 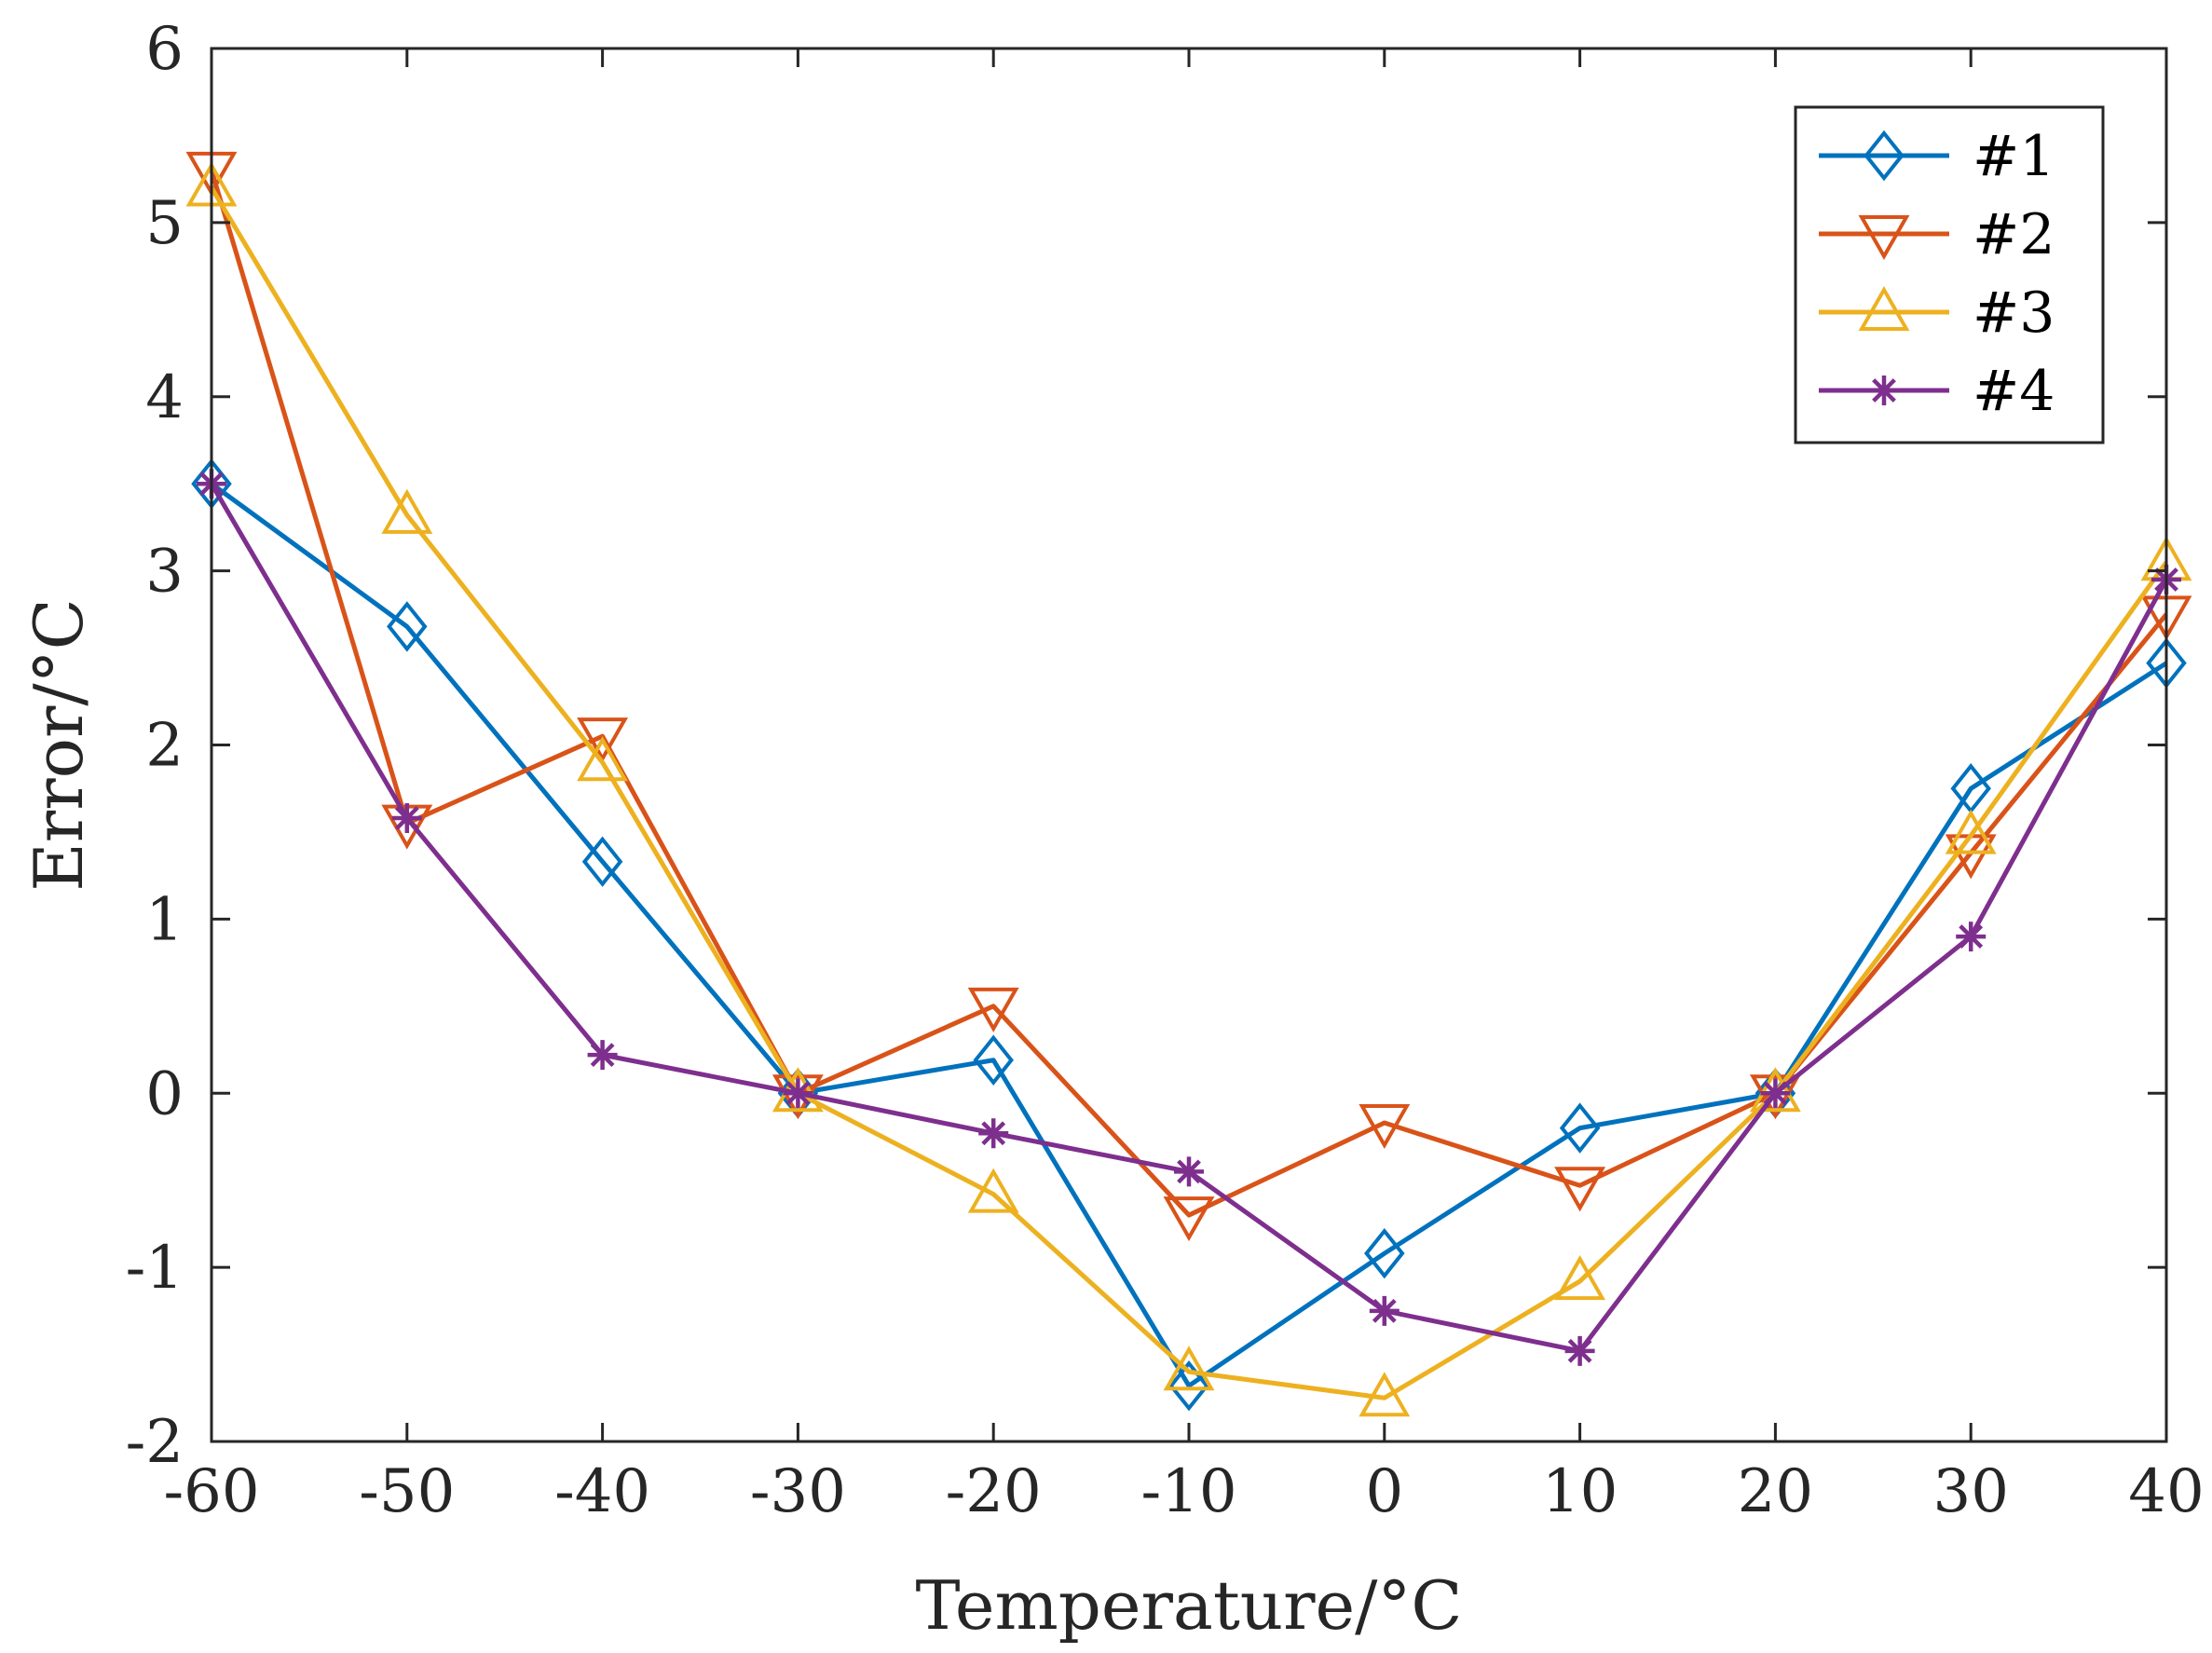 I want to click on legend-label: #3, so click(x=2014, y=313).